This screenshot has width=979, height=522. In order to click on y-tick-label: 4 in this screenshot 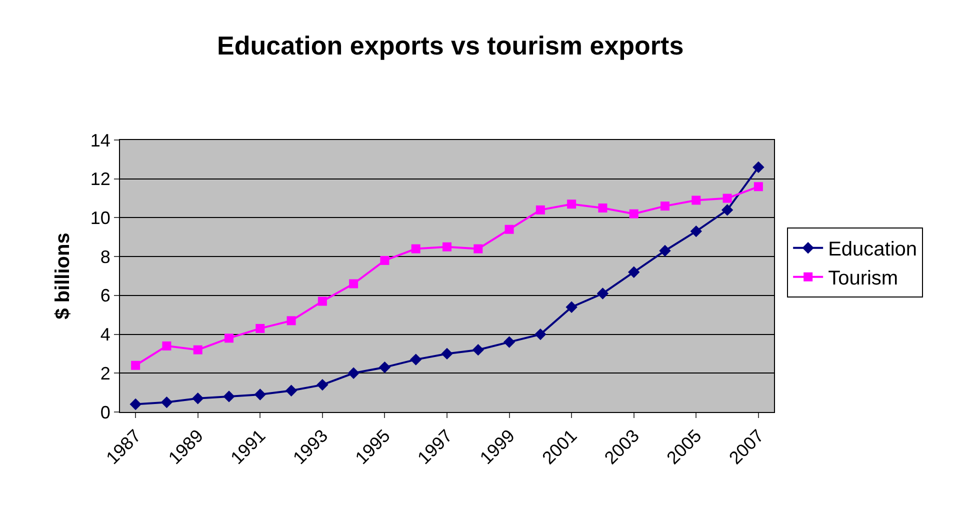, I will do `click(105, 334)`.